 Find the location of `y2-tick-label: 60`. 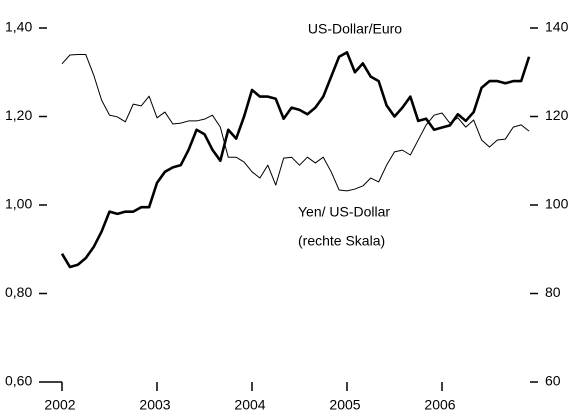

y2-tick-label: 60 is located at coordinates (553, 381).